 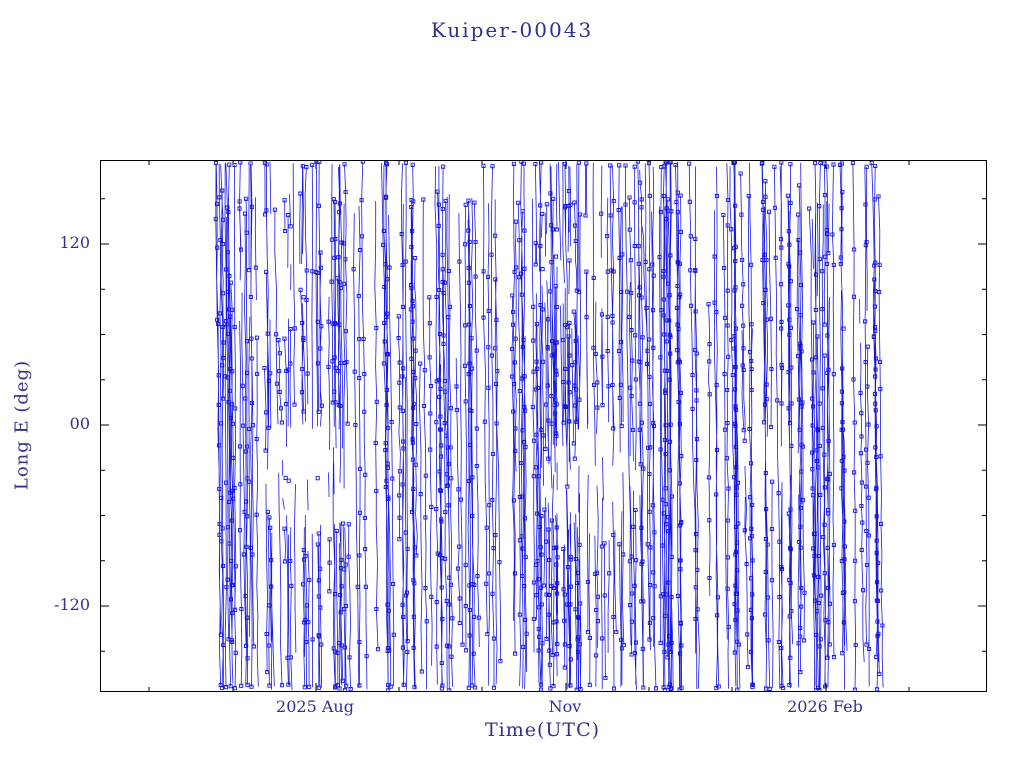 What do you see at coordinates (315, 706) in the screenshot?
I see `x-tick-label: 2025 Aug` at bounding box center [315, 706].